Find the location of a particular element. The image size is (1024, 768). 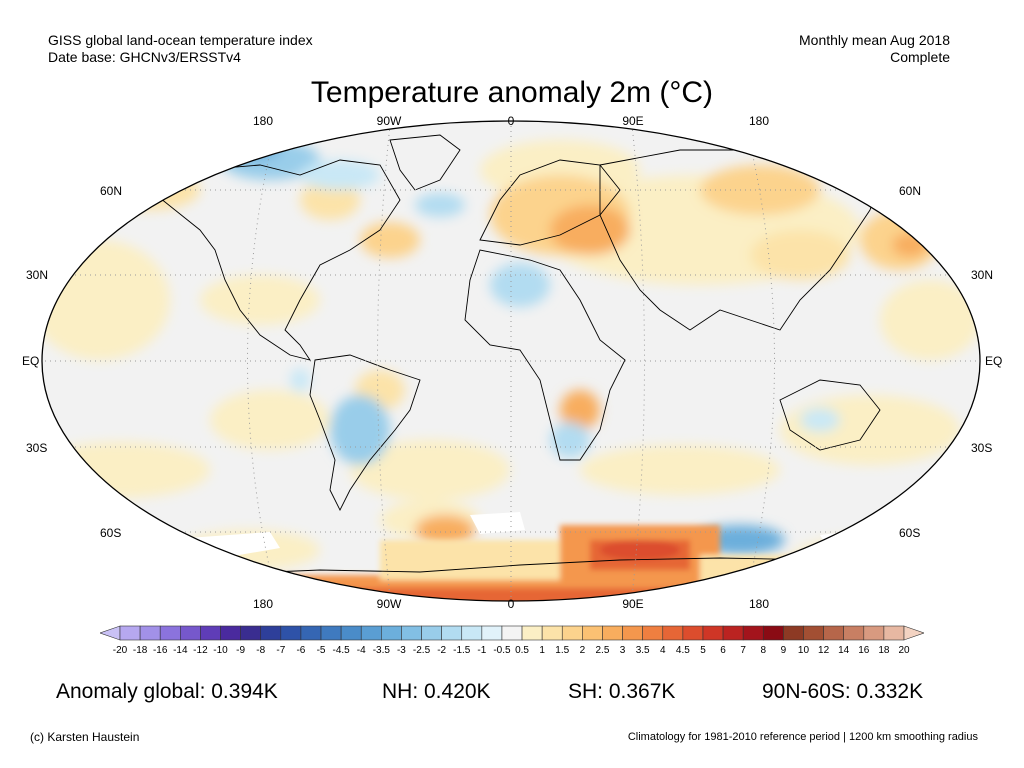

colorbar-tick-label: 6 is located at coordinates (723, 650).